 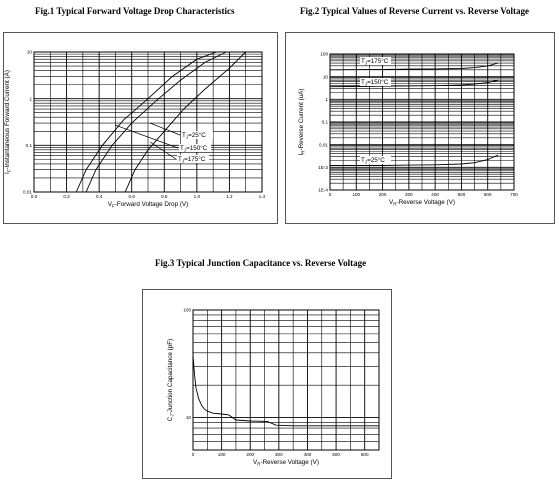 What do you see at coordinates (373, 160) in the screenshot?
I see `fig2-annotation: TJ=25°C` at bounding box center [373, 160].